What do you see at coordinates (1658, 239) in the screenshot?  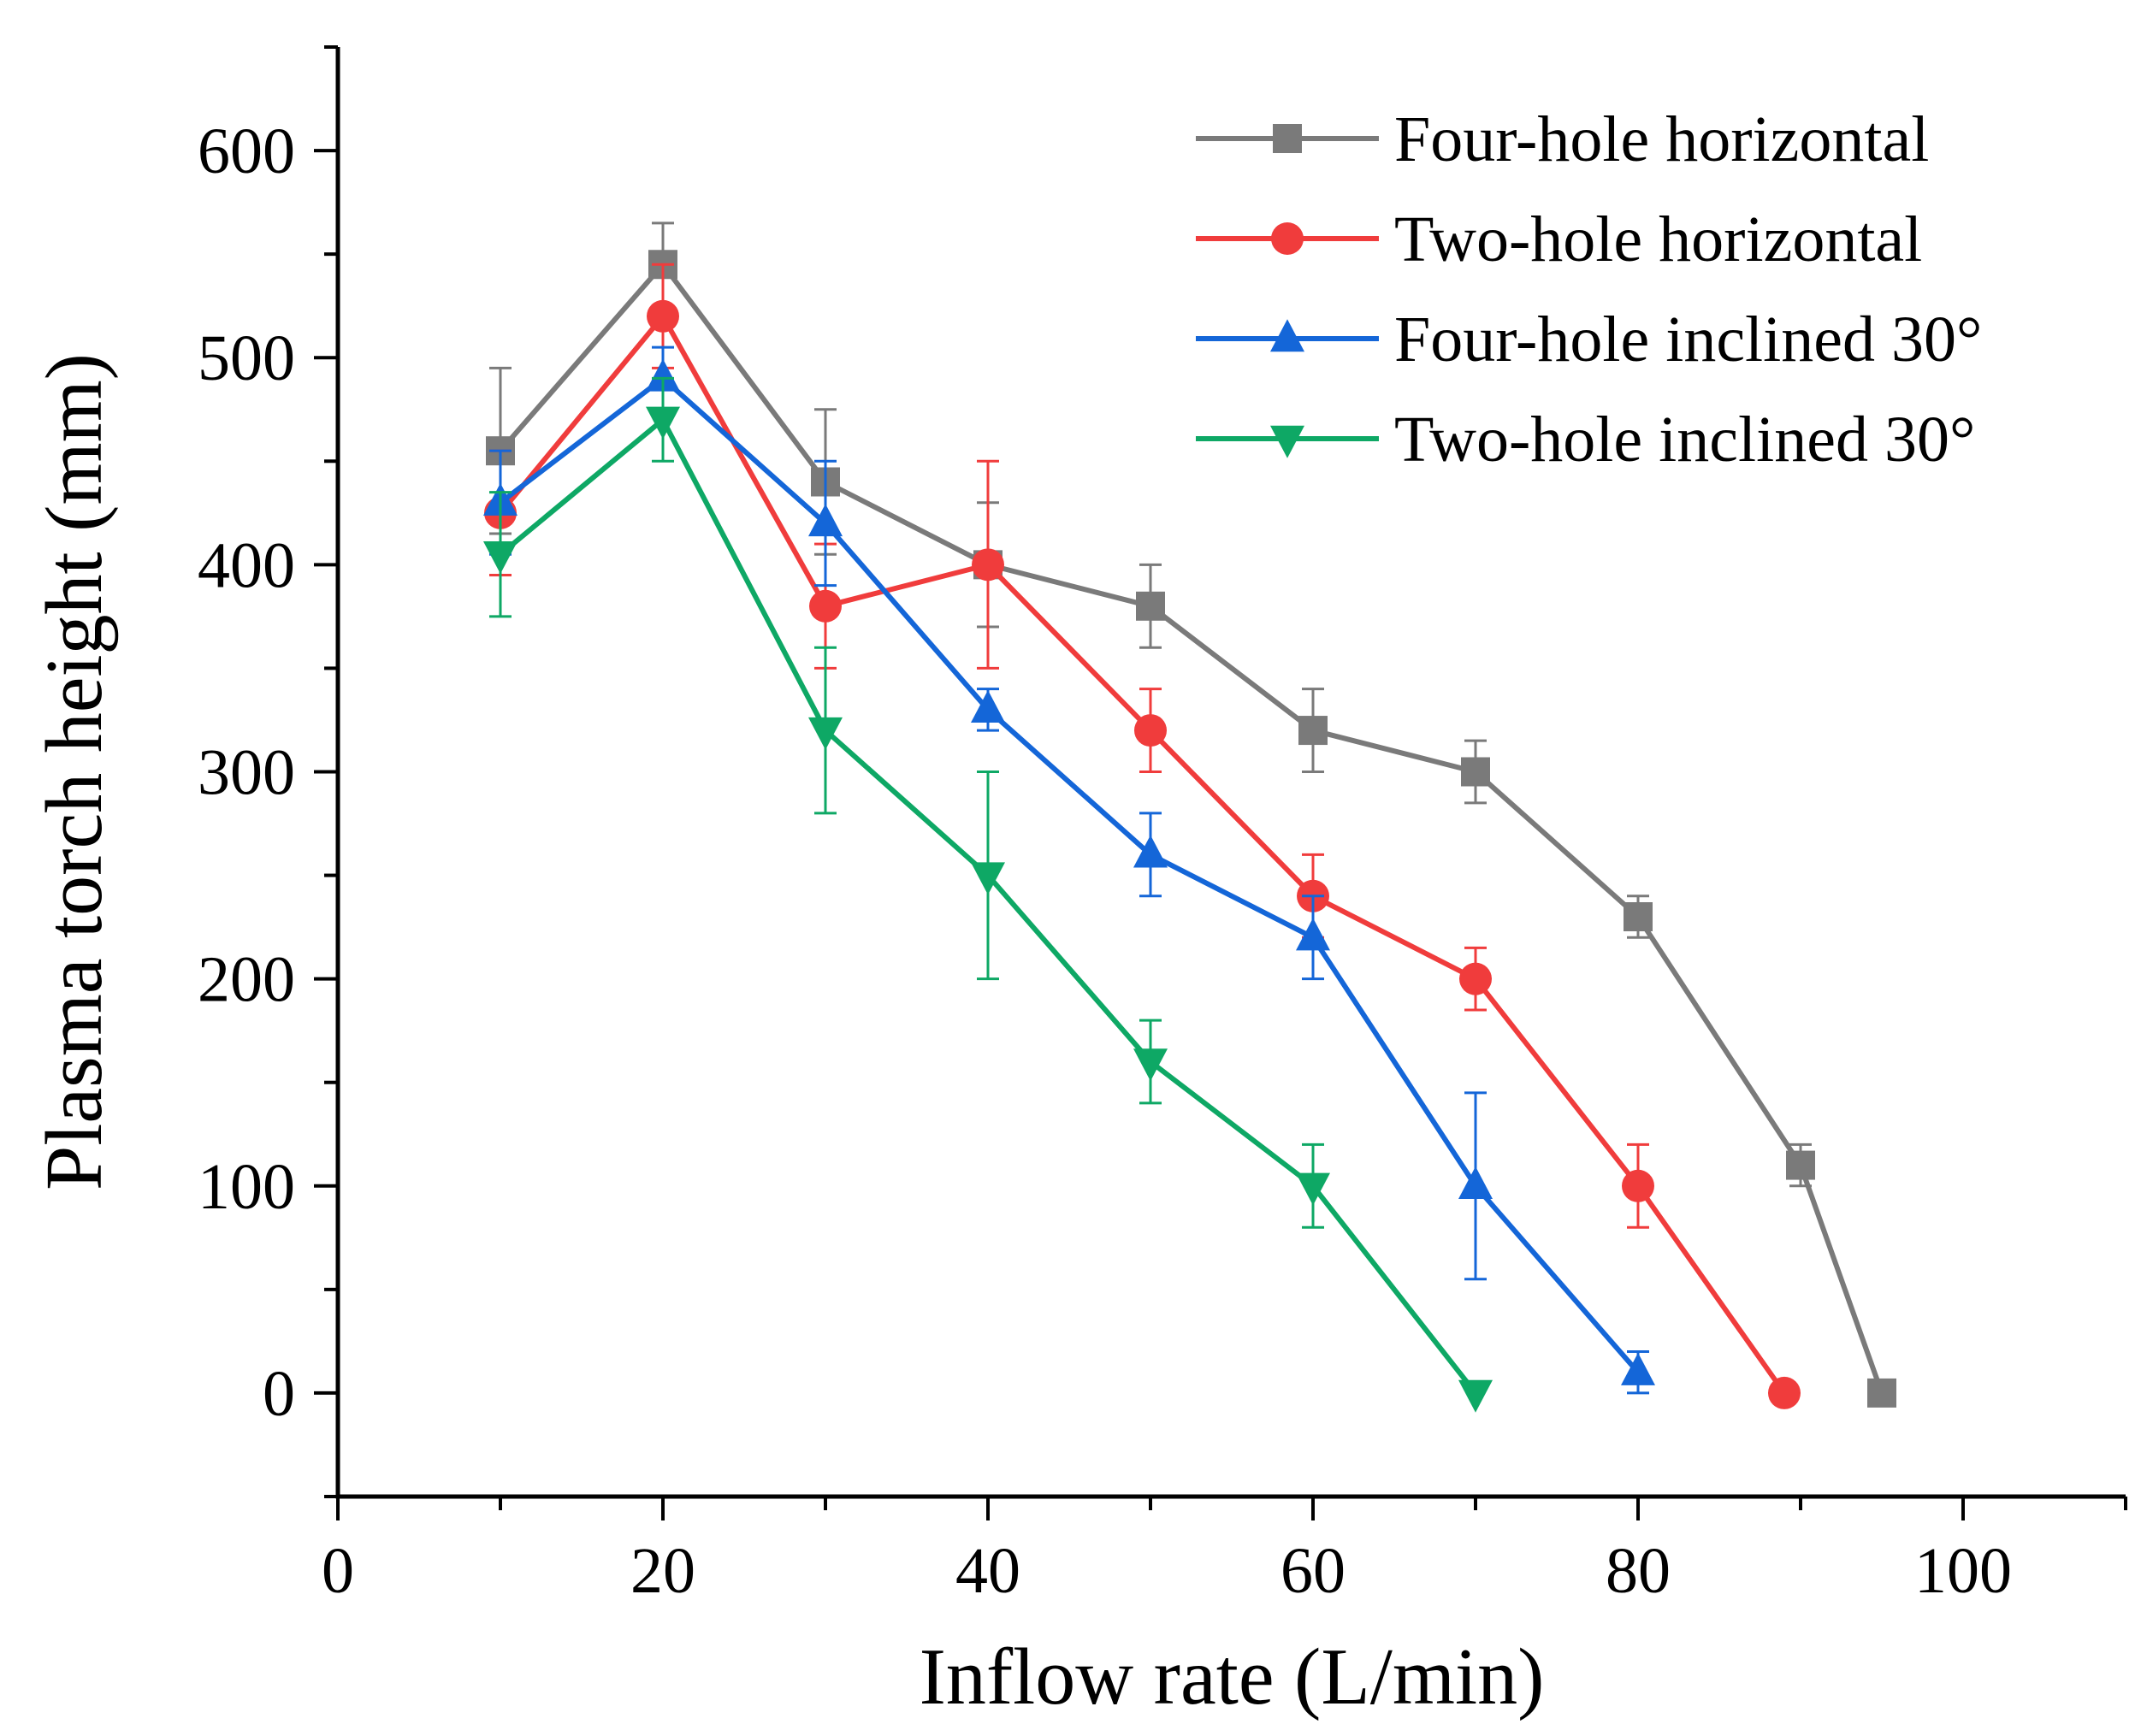 I see `legend-label: Two-hole horizontal` at bounding box center [1658, 239].